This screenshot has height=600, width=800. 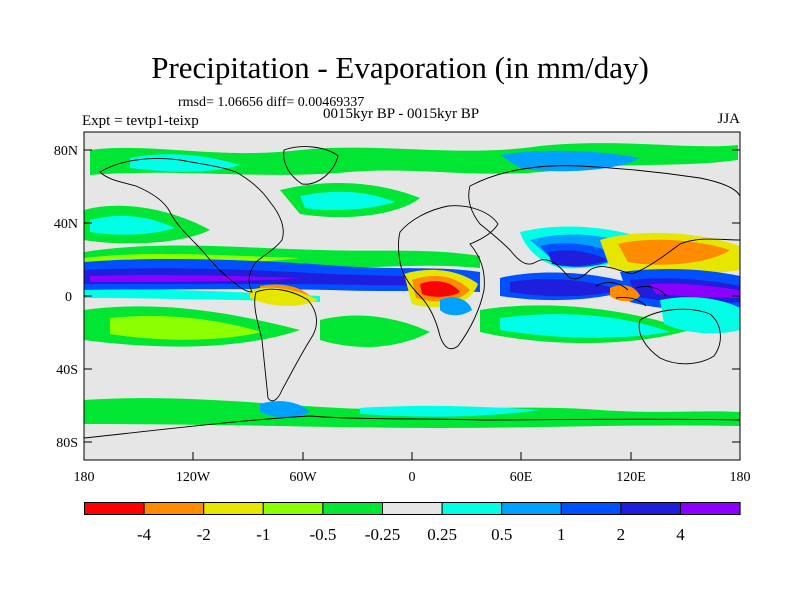 What do you see at coordinates (284, 296) in the screenshot?
I see `contour-epac-yellow` at bounding box center [284, 296].